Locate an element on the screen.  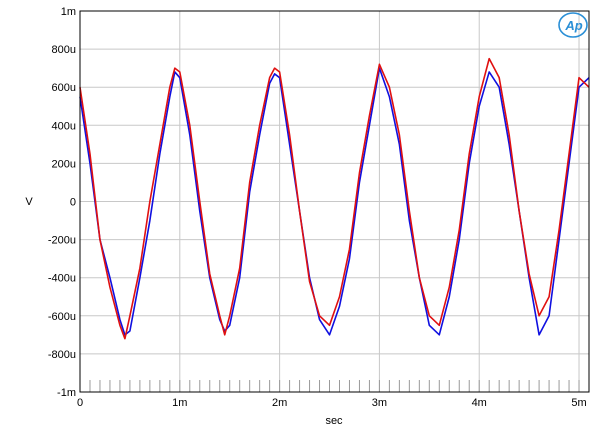
x-axis-label: sec is located at coordinates (334, 421).